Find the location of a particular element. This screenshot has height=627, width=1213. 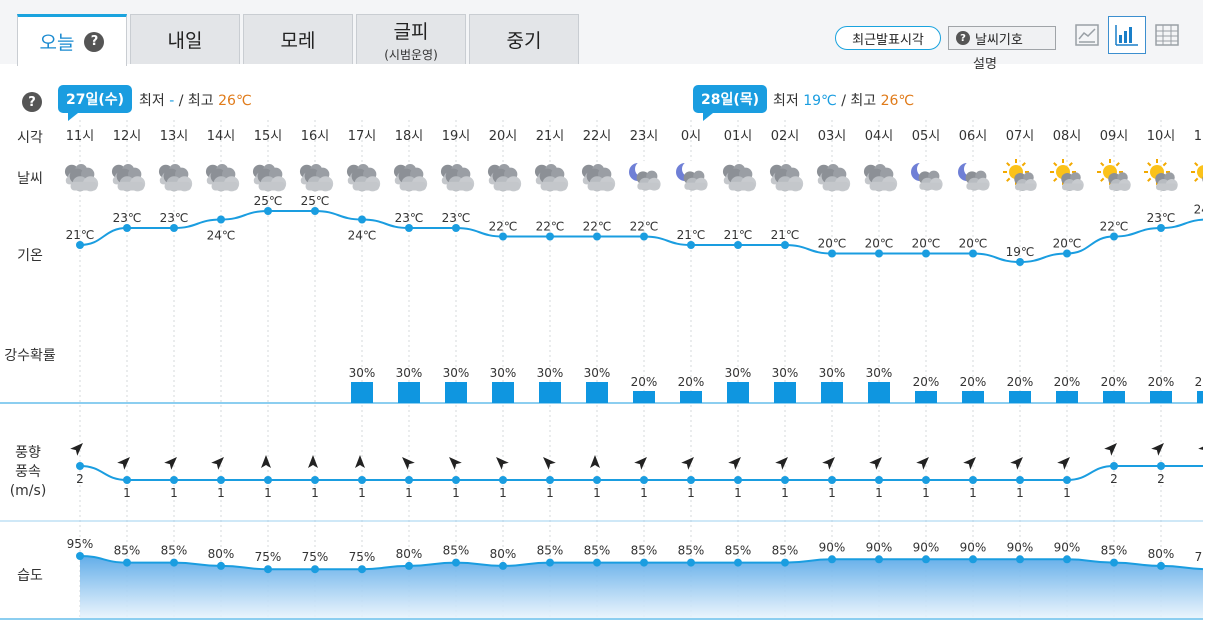

time-label: 22시 is located at coordinates (597, 136).